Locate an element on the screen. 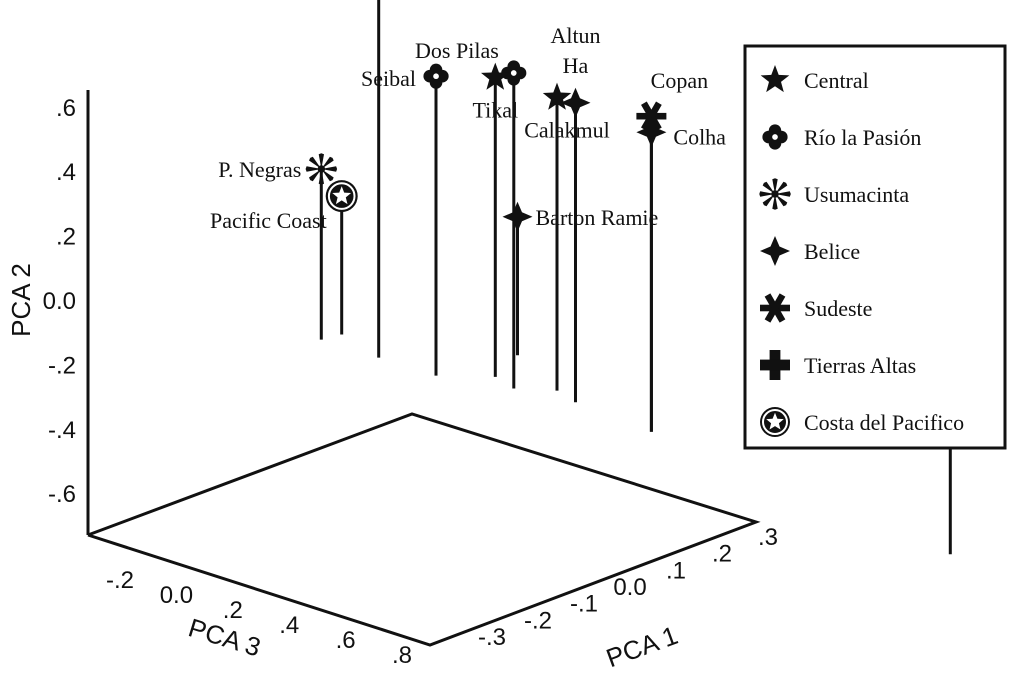 The image size is (1024, 689). star-marker-calakmul-icon is located at coordinates (557, 96).